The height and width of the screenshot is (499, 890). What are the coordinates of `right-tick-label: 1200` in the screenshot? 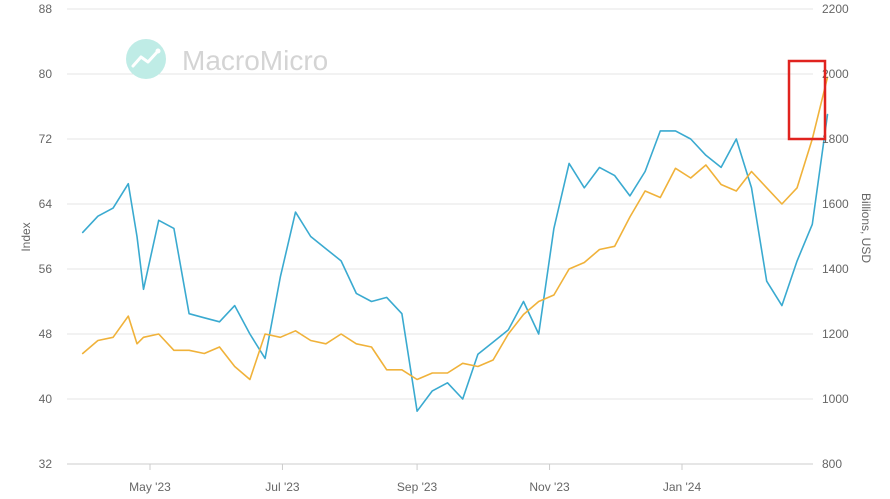 It's located at (835, 334).